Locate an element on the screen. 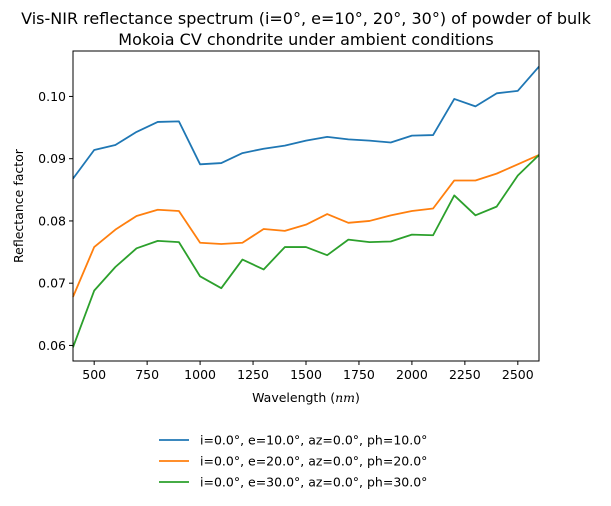 This screenshot has width=611, height=506. x-axis-label-prefix: Wavelength ( is located at coordinates (293, 397).